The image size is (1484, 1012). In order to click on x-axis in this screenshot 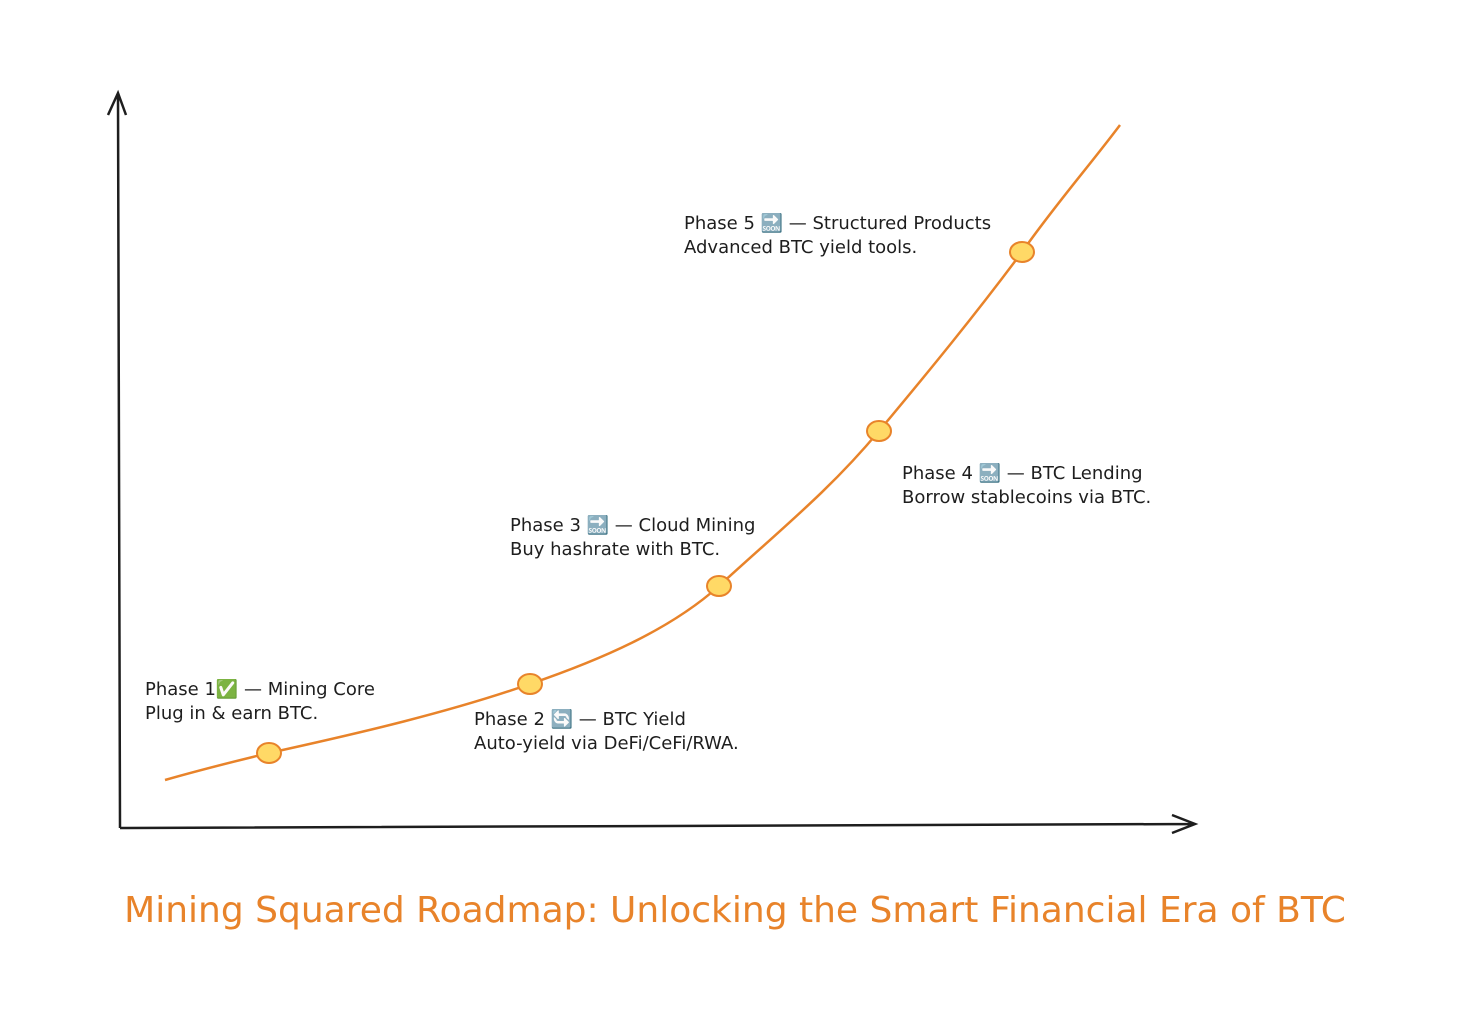, I will do `click(659, 824)`.